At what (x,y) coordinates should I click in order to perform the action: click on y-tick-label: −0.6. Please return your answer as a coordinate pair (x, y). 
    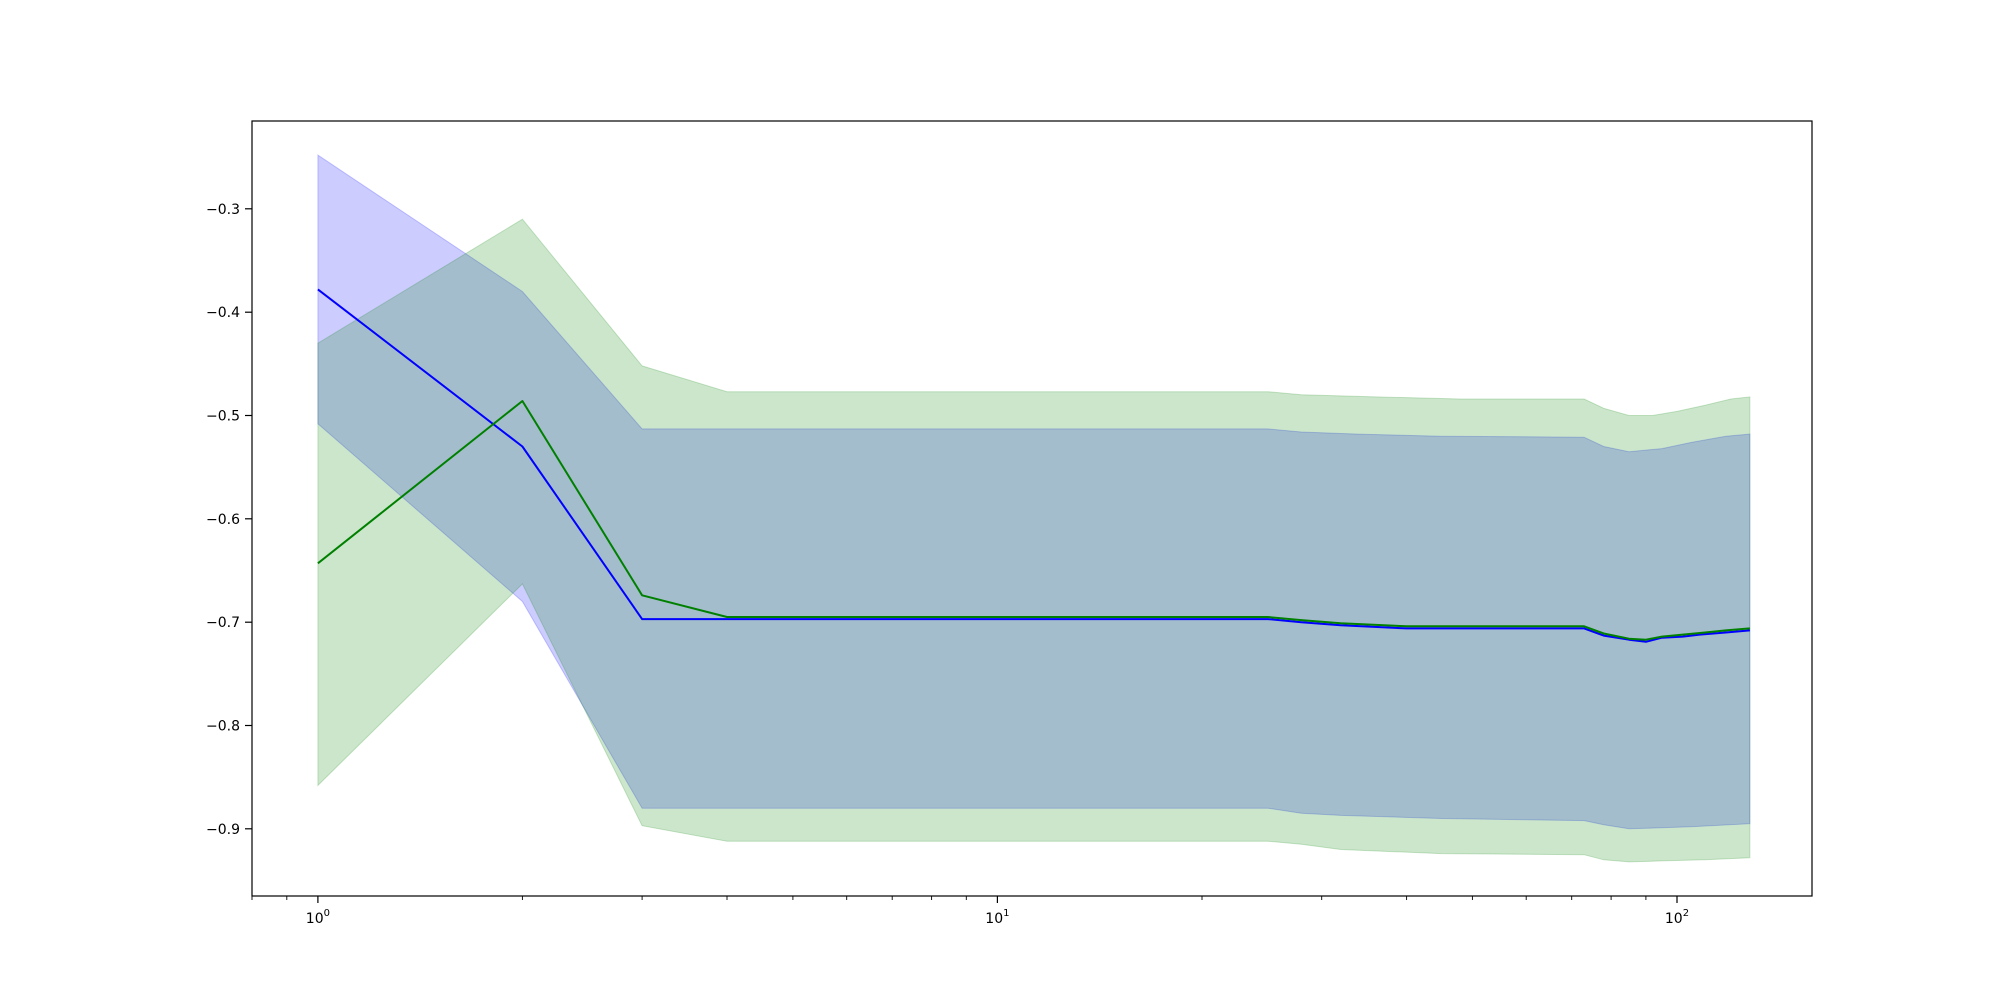
    Looking at the image, I should click on (223, 520).